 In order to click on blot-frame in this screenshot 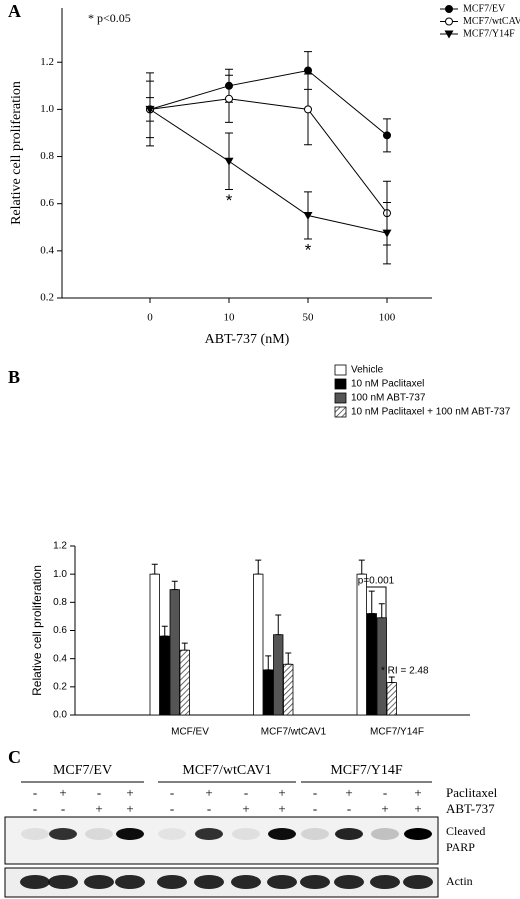, I will do `click(221, 840)`.